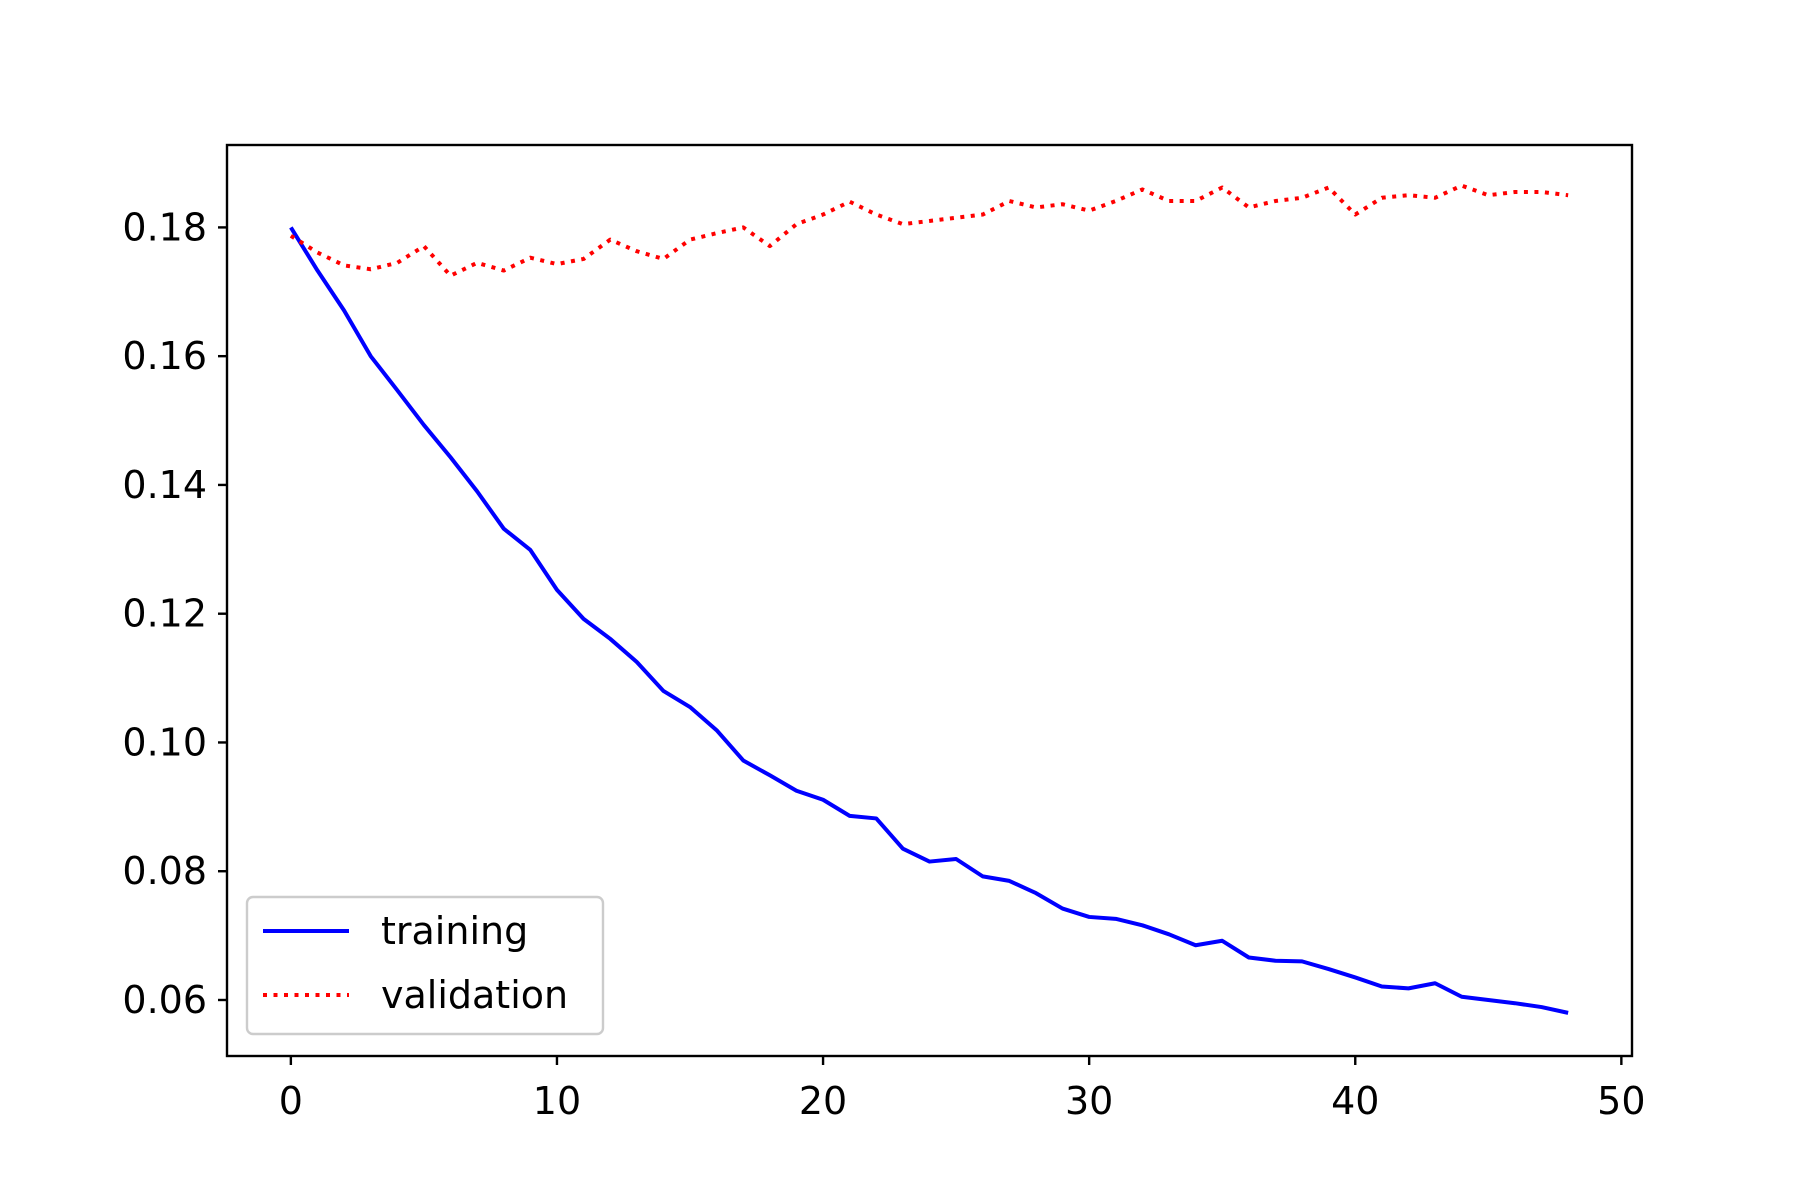 This screenshot has height=1200, width=1800. What do you see at coordinates (962, 1089) in the screenshot?
I see `x-axis: 0 10 20 30 40 50` at bounding box center [962, 1089].